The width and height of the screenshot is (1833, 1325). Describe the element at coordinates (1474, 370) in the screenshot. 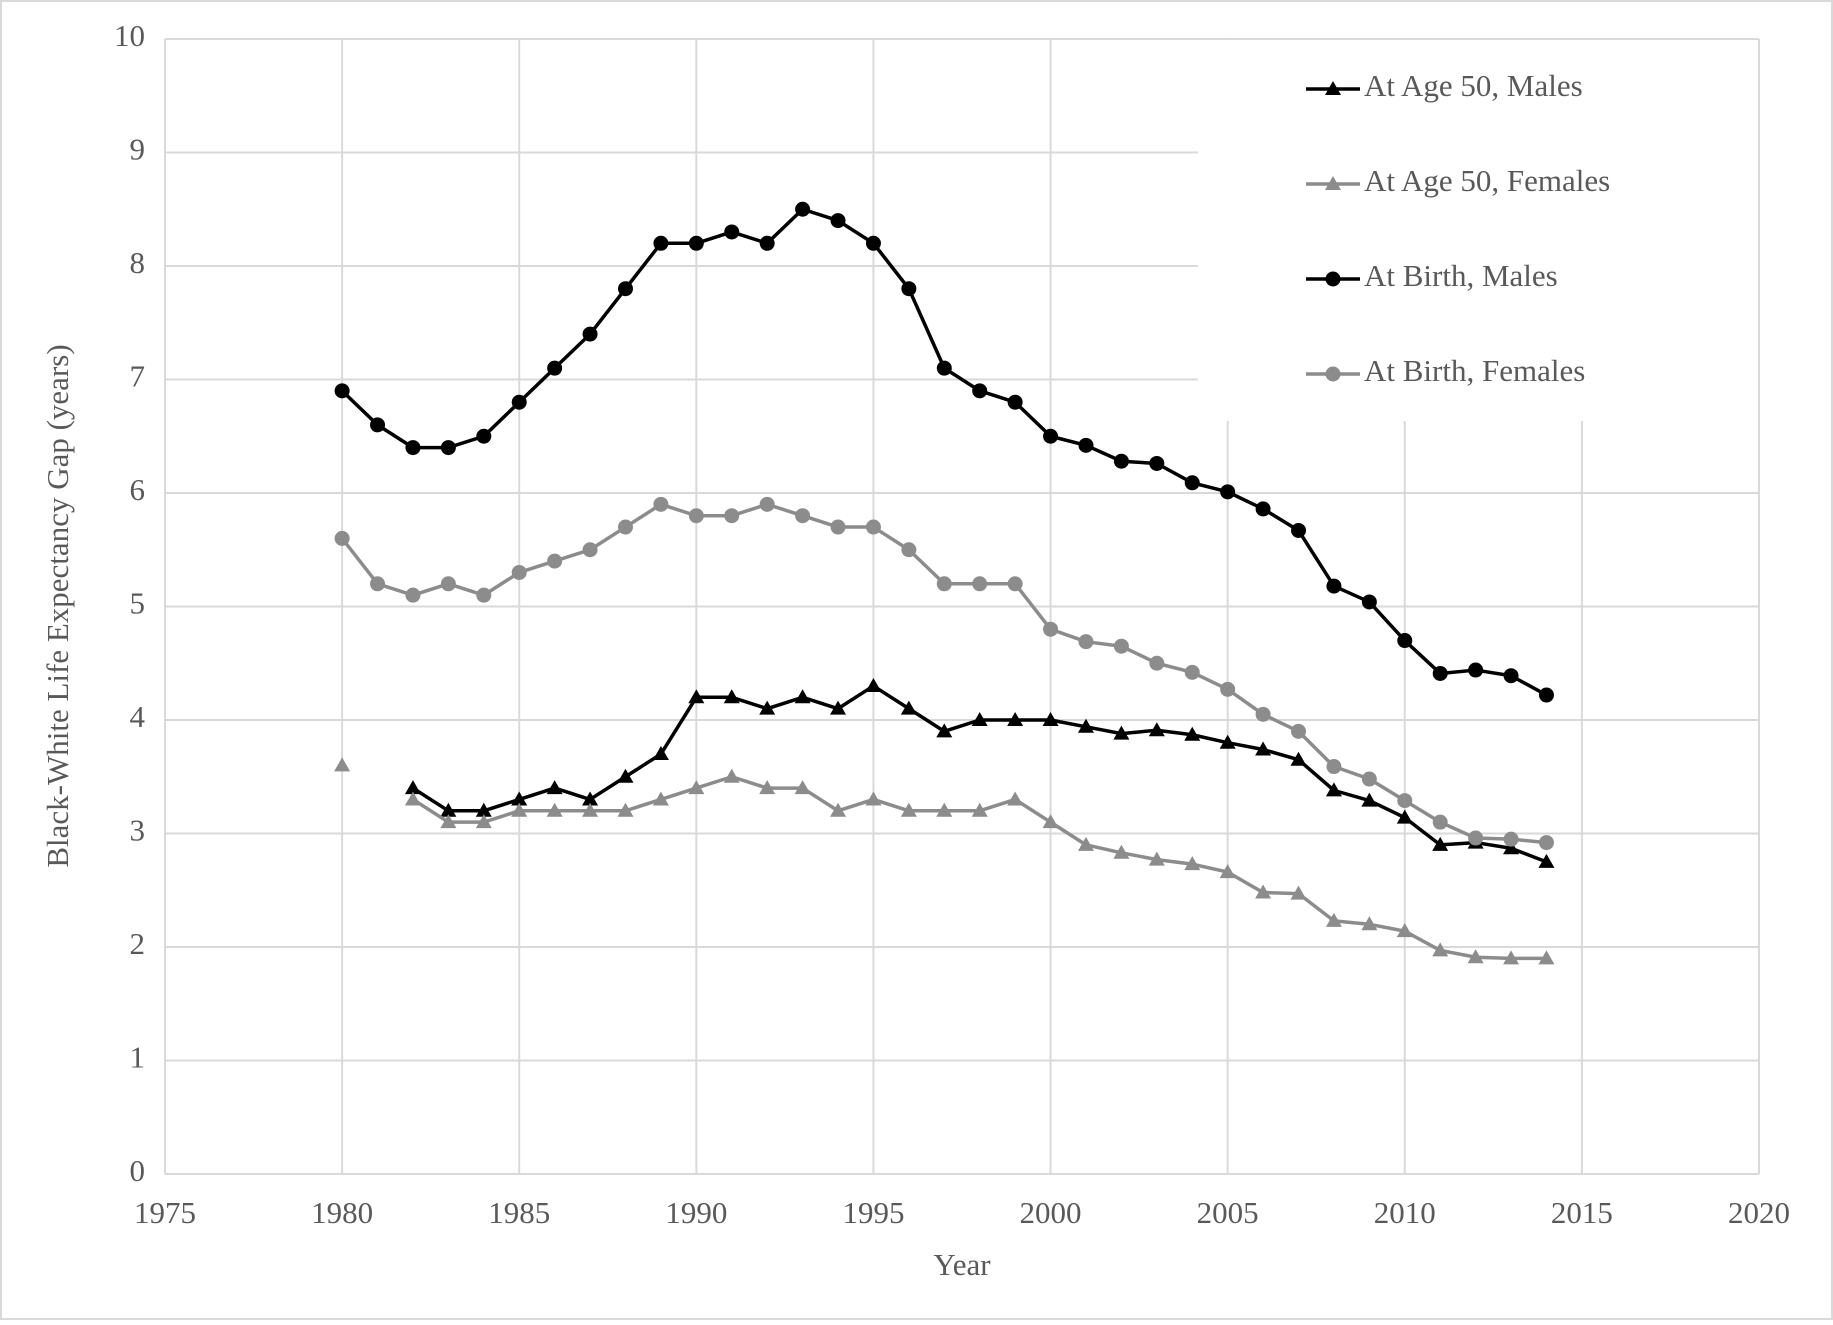

I see `legend-label: At Birth, Females` at that location.